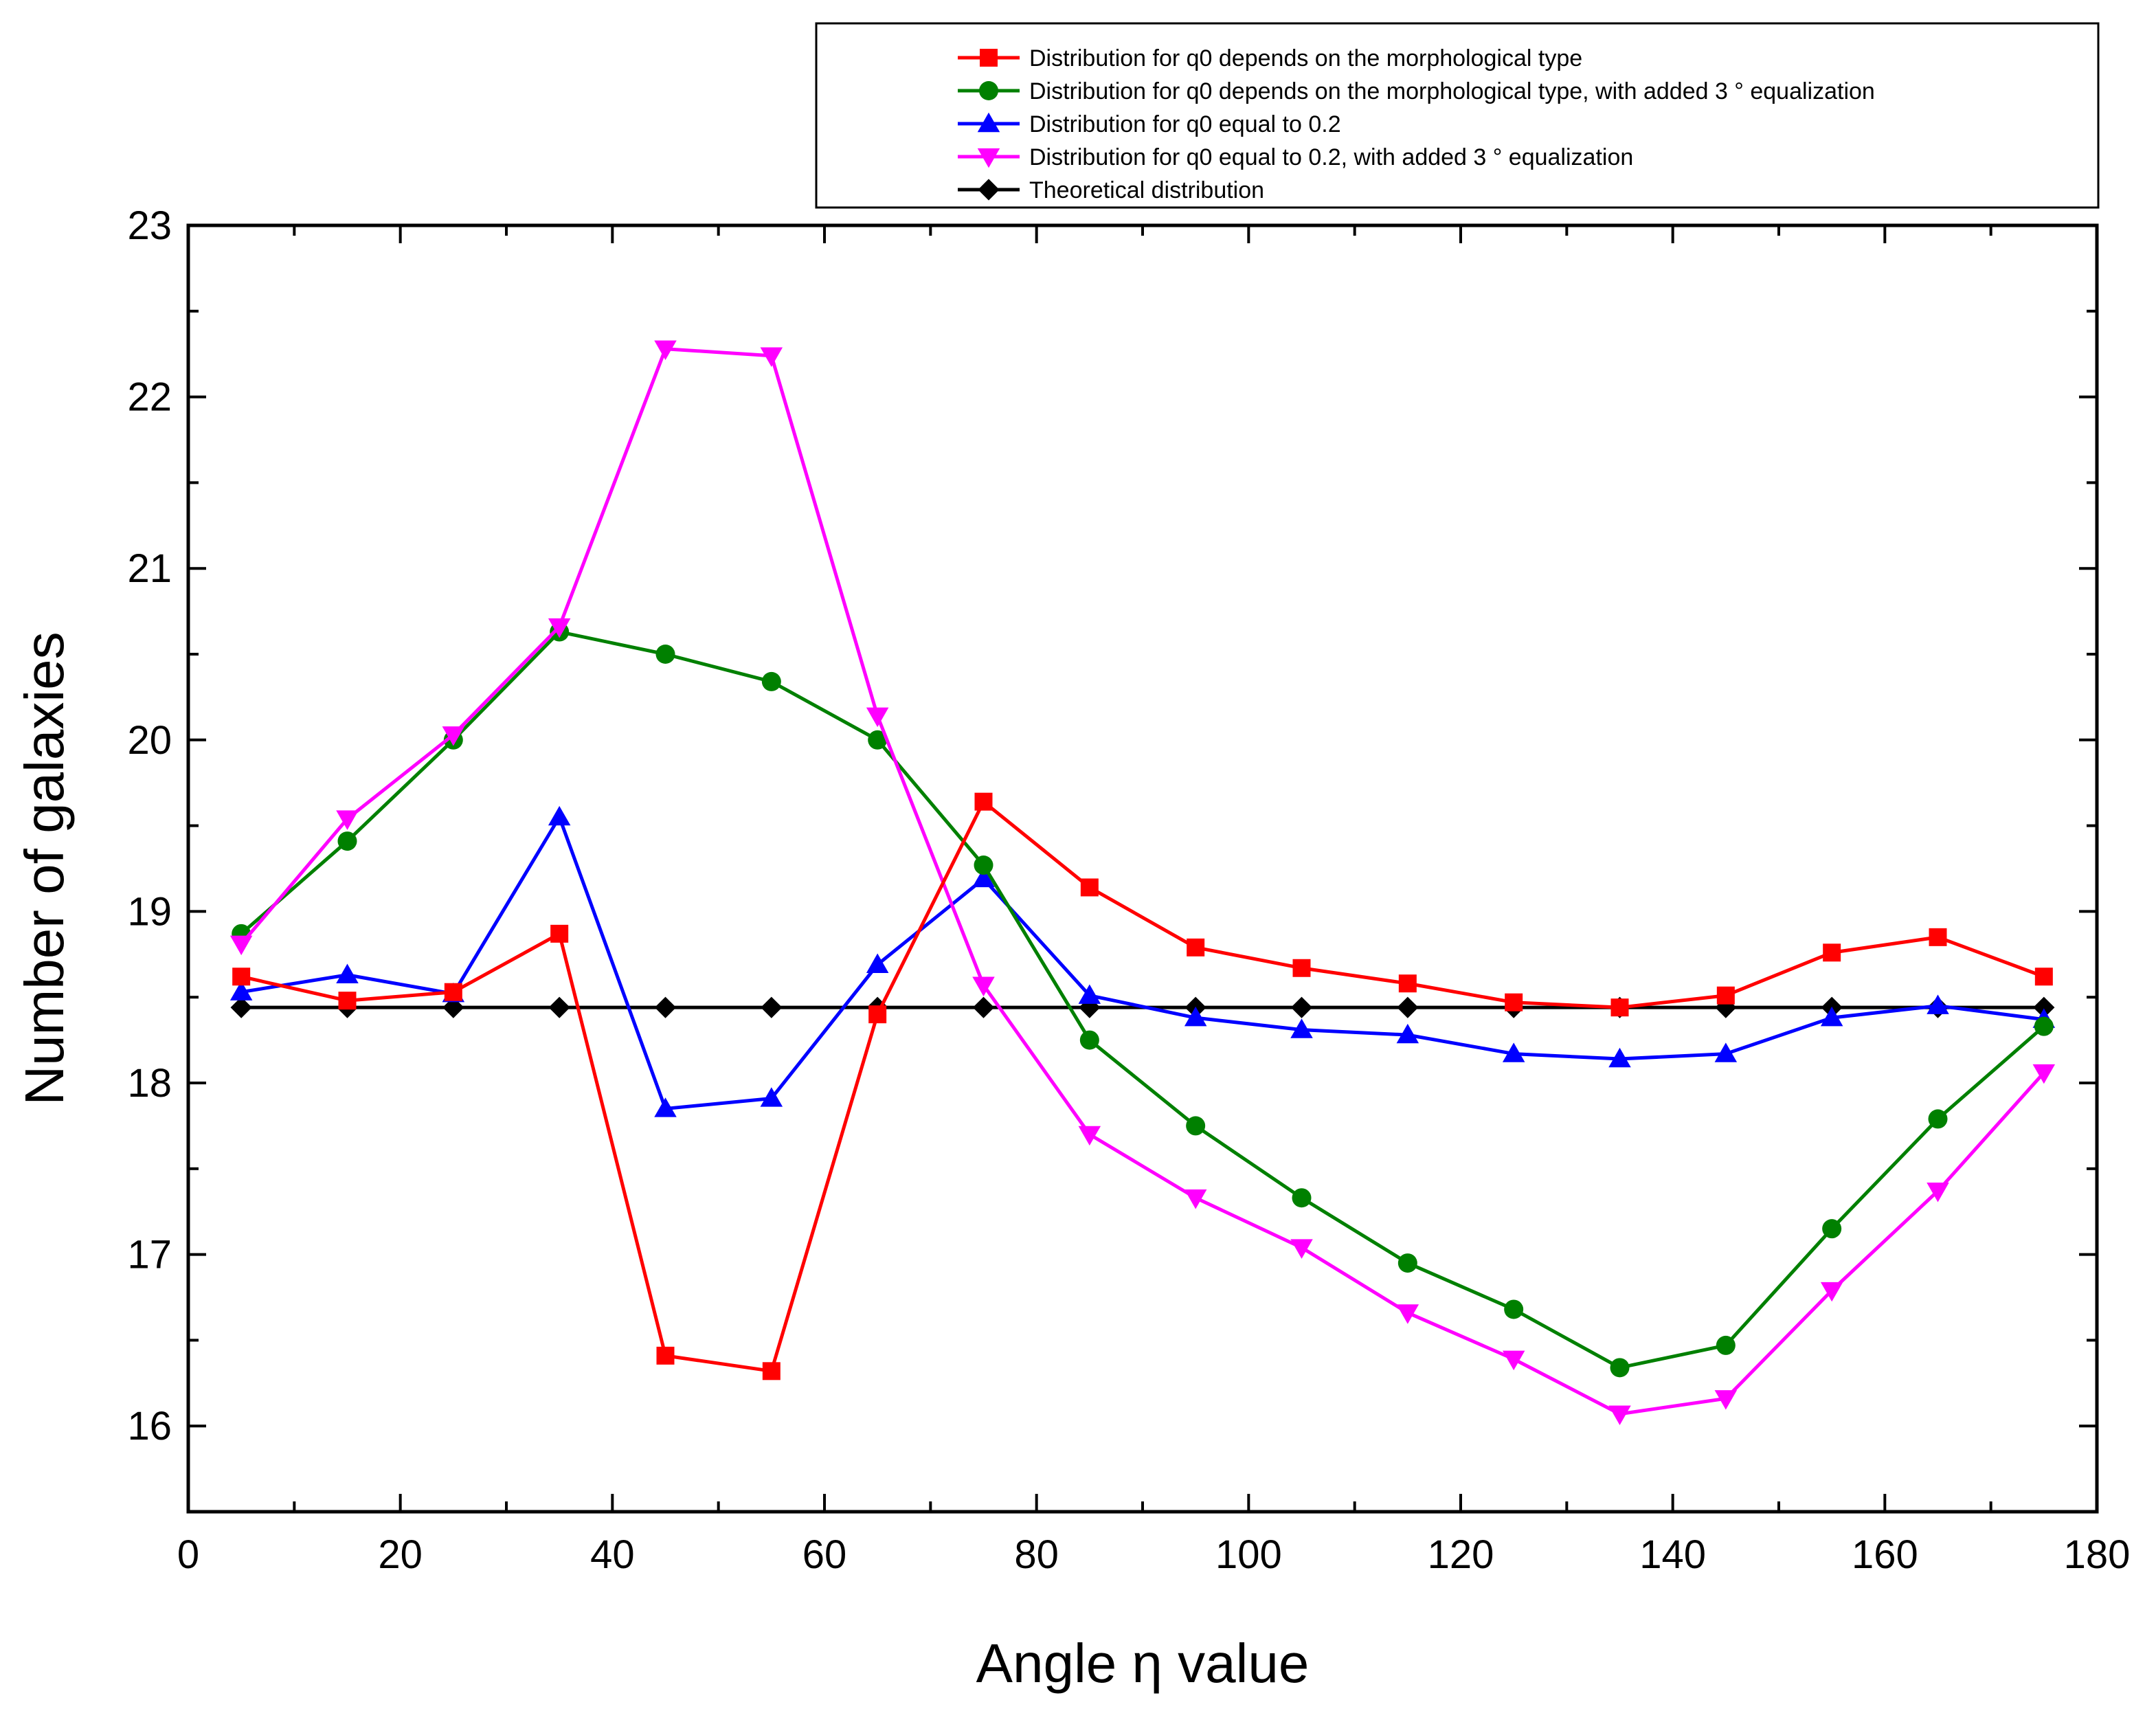 This screenshot has height=1722, width=2156. I want to click on x-tick-label: 180, so click(2097, 1555).